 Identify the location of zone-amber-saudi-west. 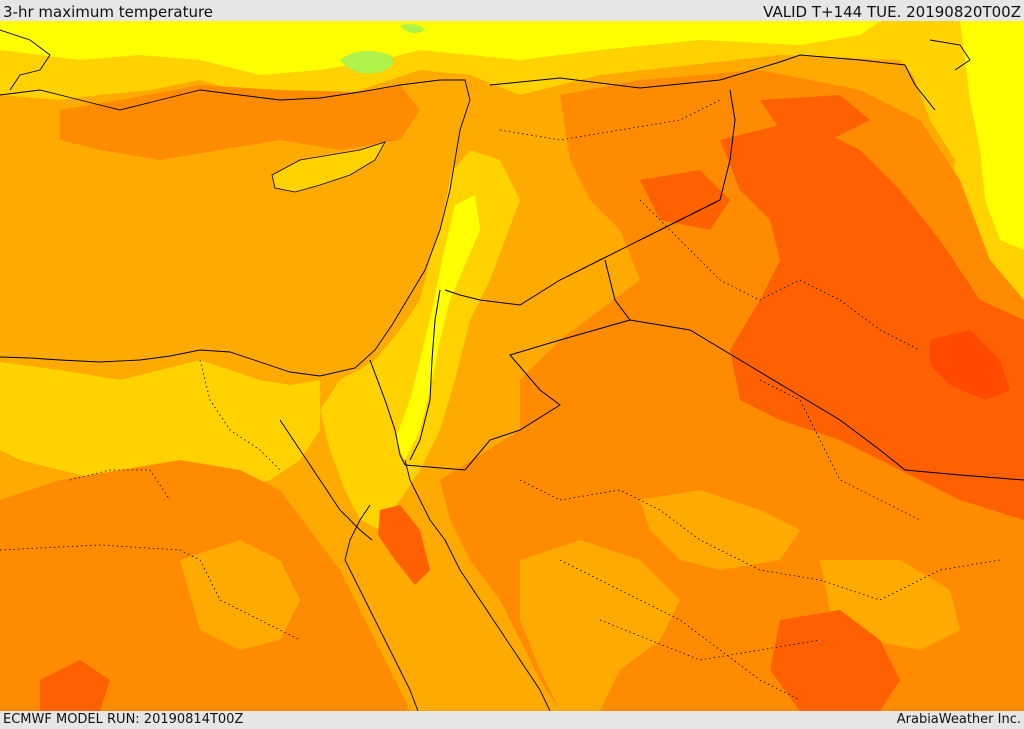
(600, 625).